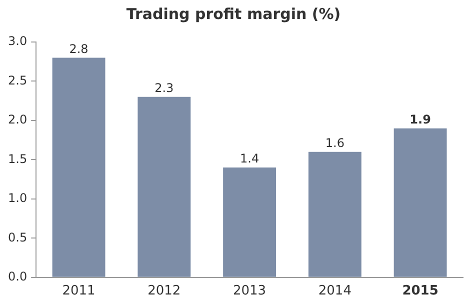 The image size is (471, 307). I want to click on data-label: 1.6, so click(334, 143).